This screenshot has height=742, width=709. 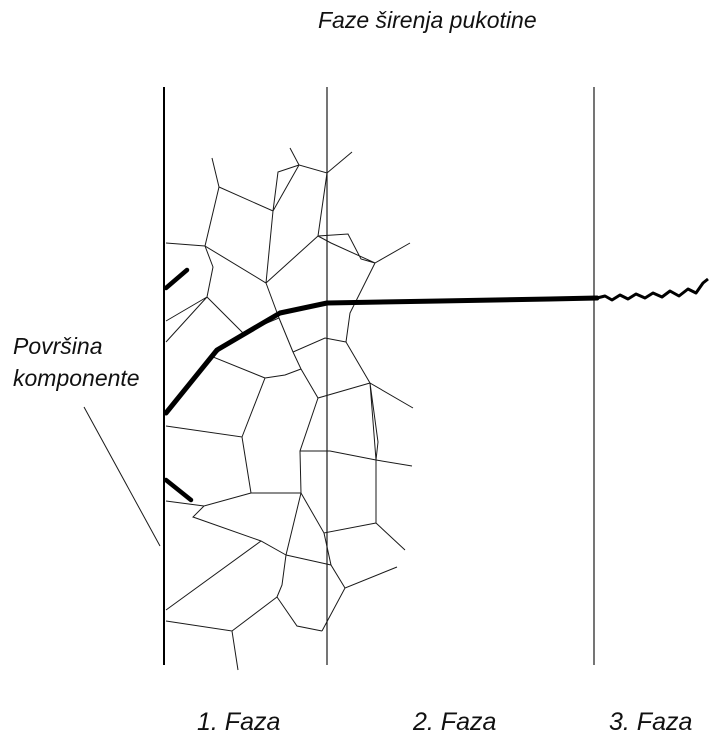 What do you see at coordinates (650, 722) in the screenshot?
I see `phase-label-3: 3. Faza` at bounding box center [650, 722].